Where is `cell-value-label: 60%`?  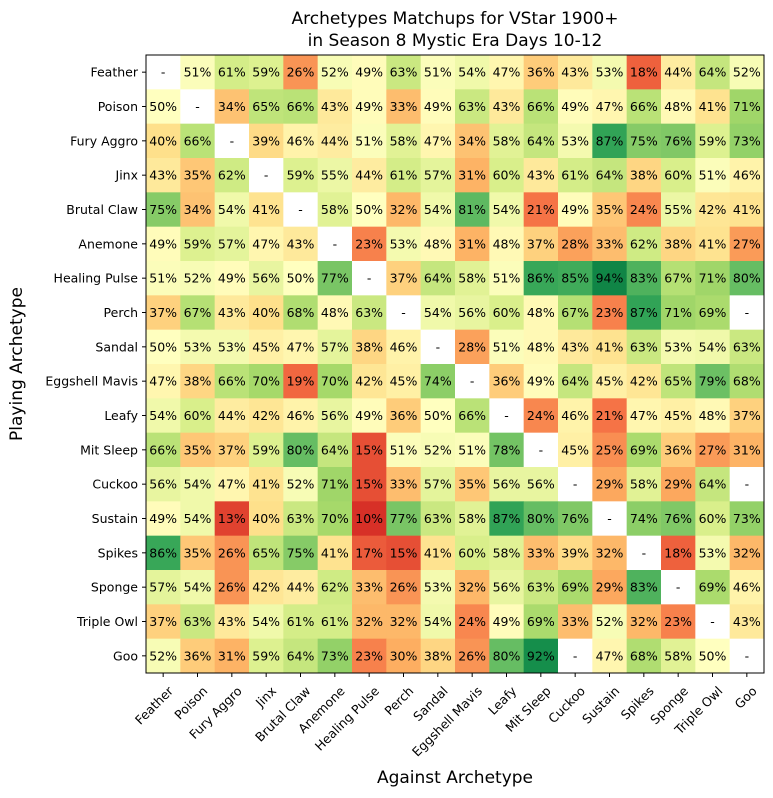 cell-value-label: 60% is located at coordinates (198, 415).